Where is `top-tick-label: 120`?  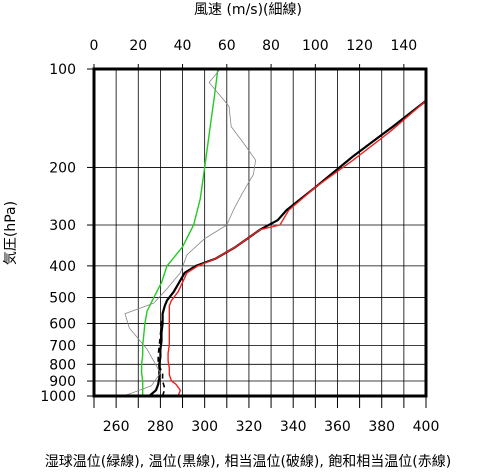 top-tick-label: 120 is located at coordinates (359, 46).